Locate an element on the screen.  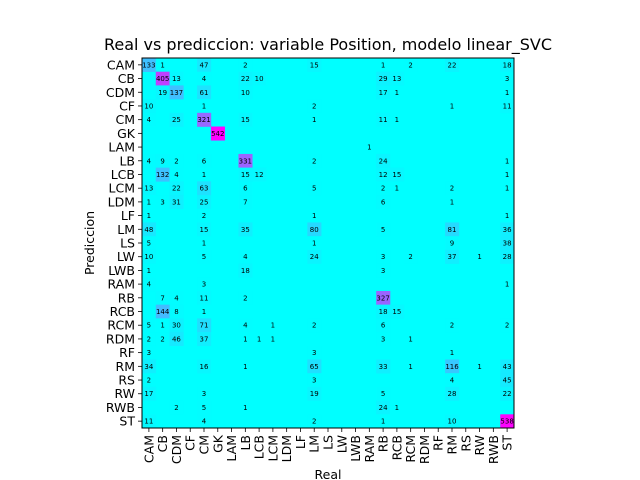
y-tick-label: CDM is located at coordinates (120, 92).